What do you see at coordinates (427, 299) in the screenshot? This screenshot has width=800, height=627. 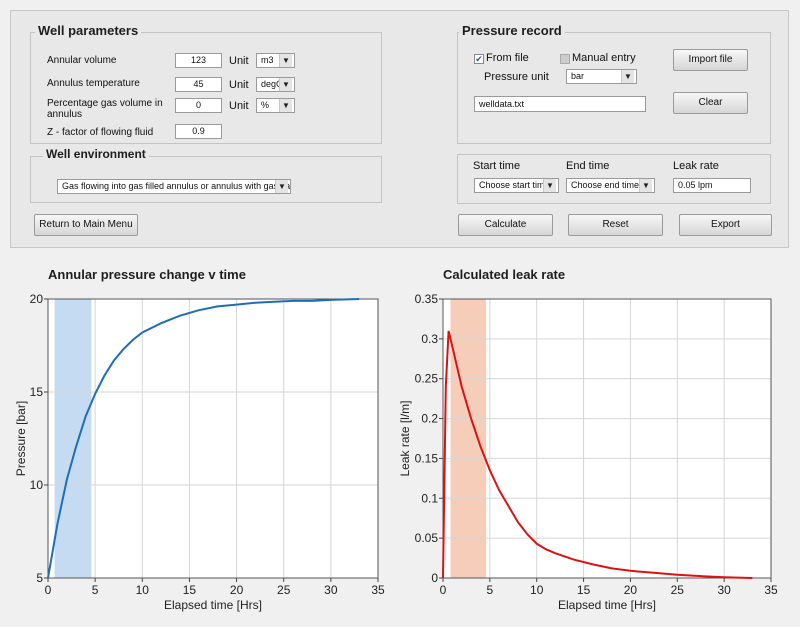 I see `y-tick-label: 0.35` at bounding box center [427, 299].